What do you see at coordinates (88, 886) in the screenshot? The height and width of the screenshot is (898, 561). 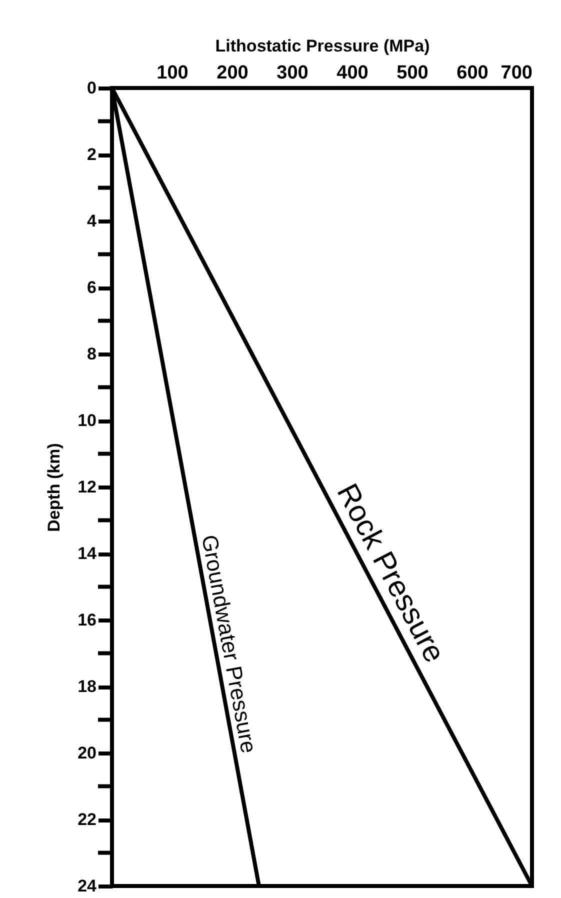 I see `y-tick-label: 24` at bounding box center [88, 886].